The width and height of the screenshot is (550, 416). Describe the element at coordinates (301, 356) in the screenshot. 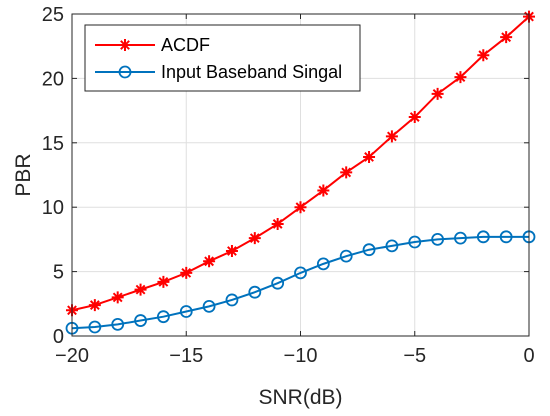

I see `x-tick-label: −10` at that location.